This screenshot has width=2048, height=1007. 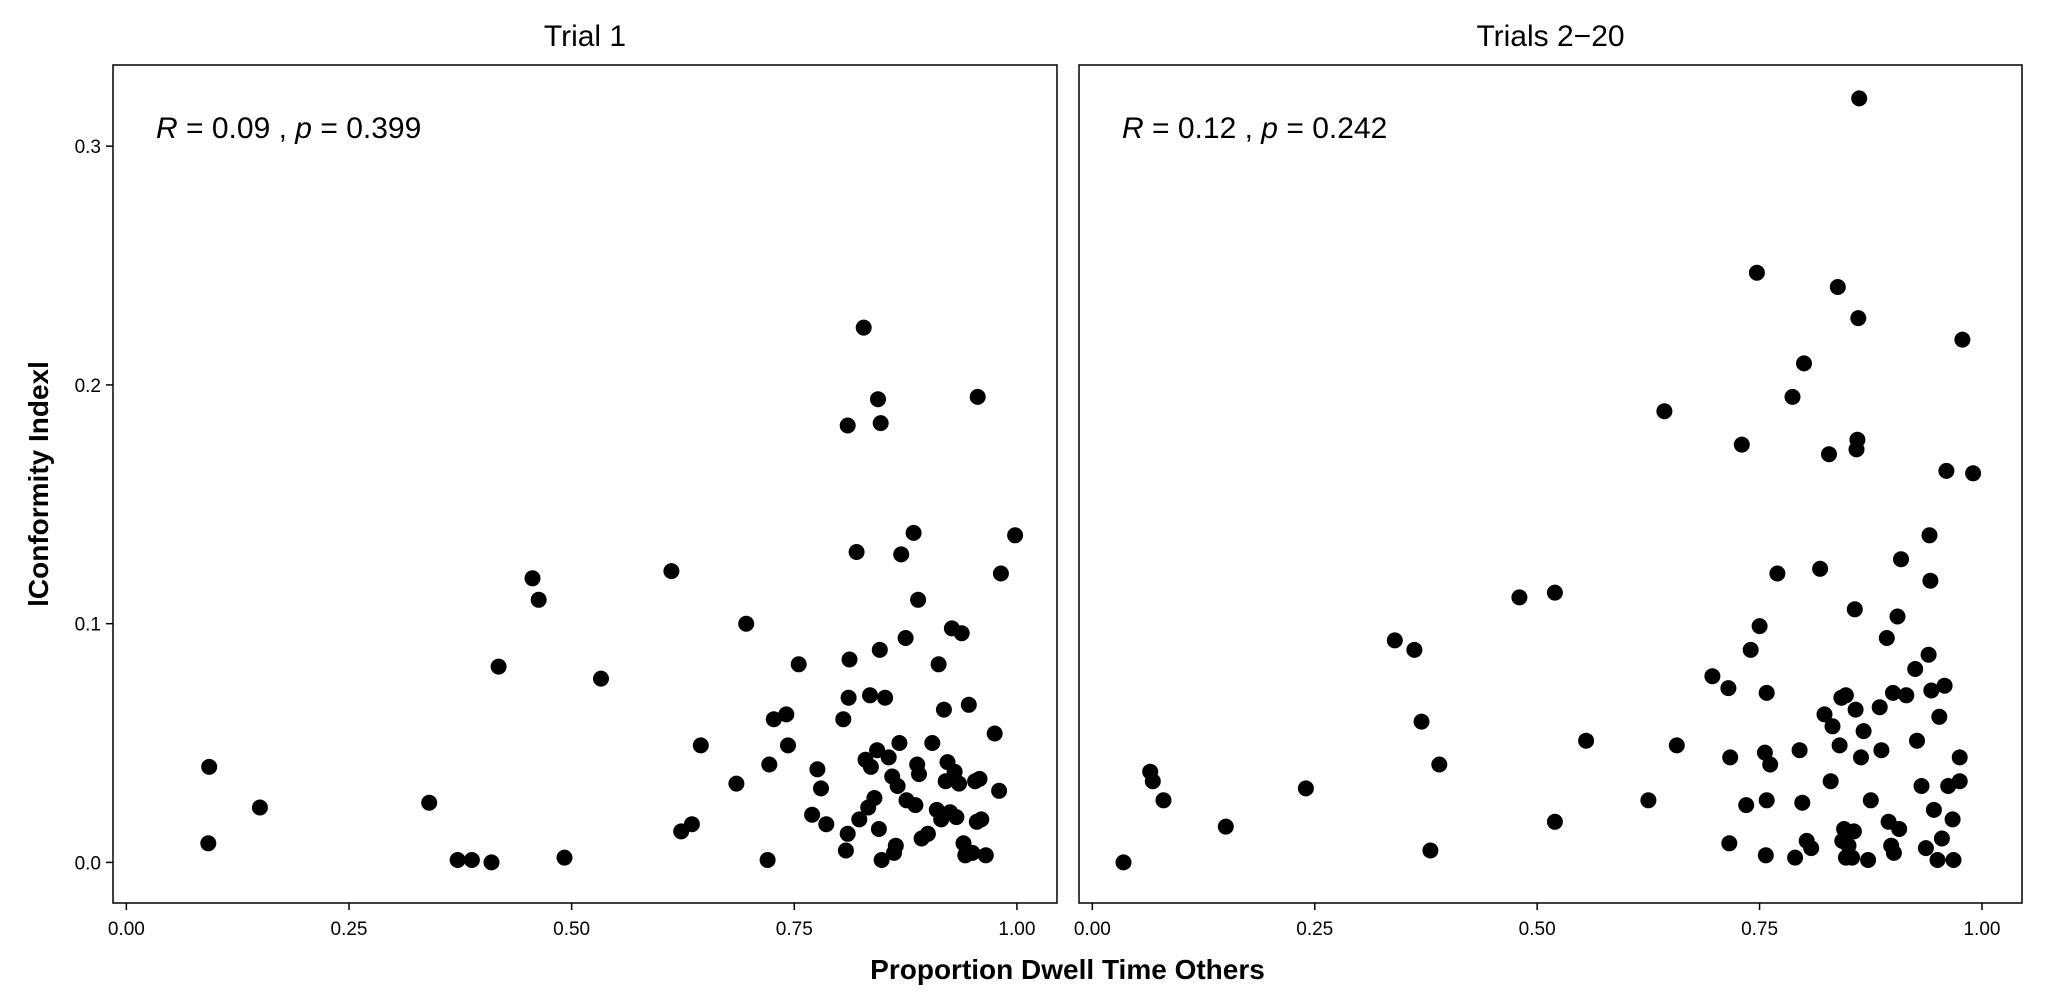 What do you see at coordinates (303, 128) in the screenshot?
I see `panel-1-stat-p-symbol: p` at bounding box center [303, 128].